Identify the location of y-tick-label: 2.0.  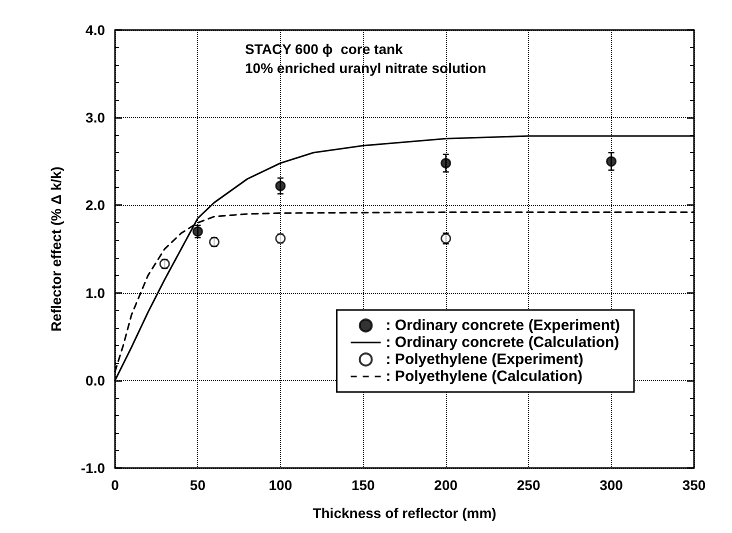
(96, 205).